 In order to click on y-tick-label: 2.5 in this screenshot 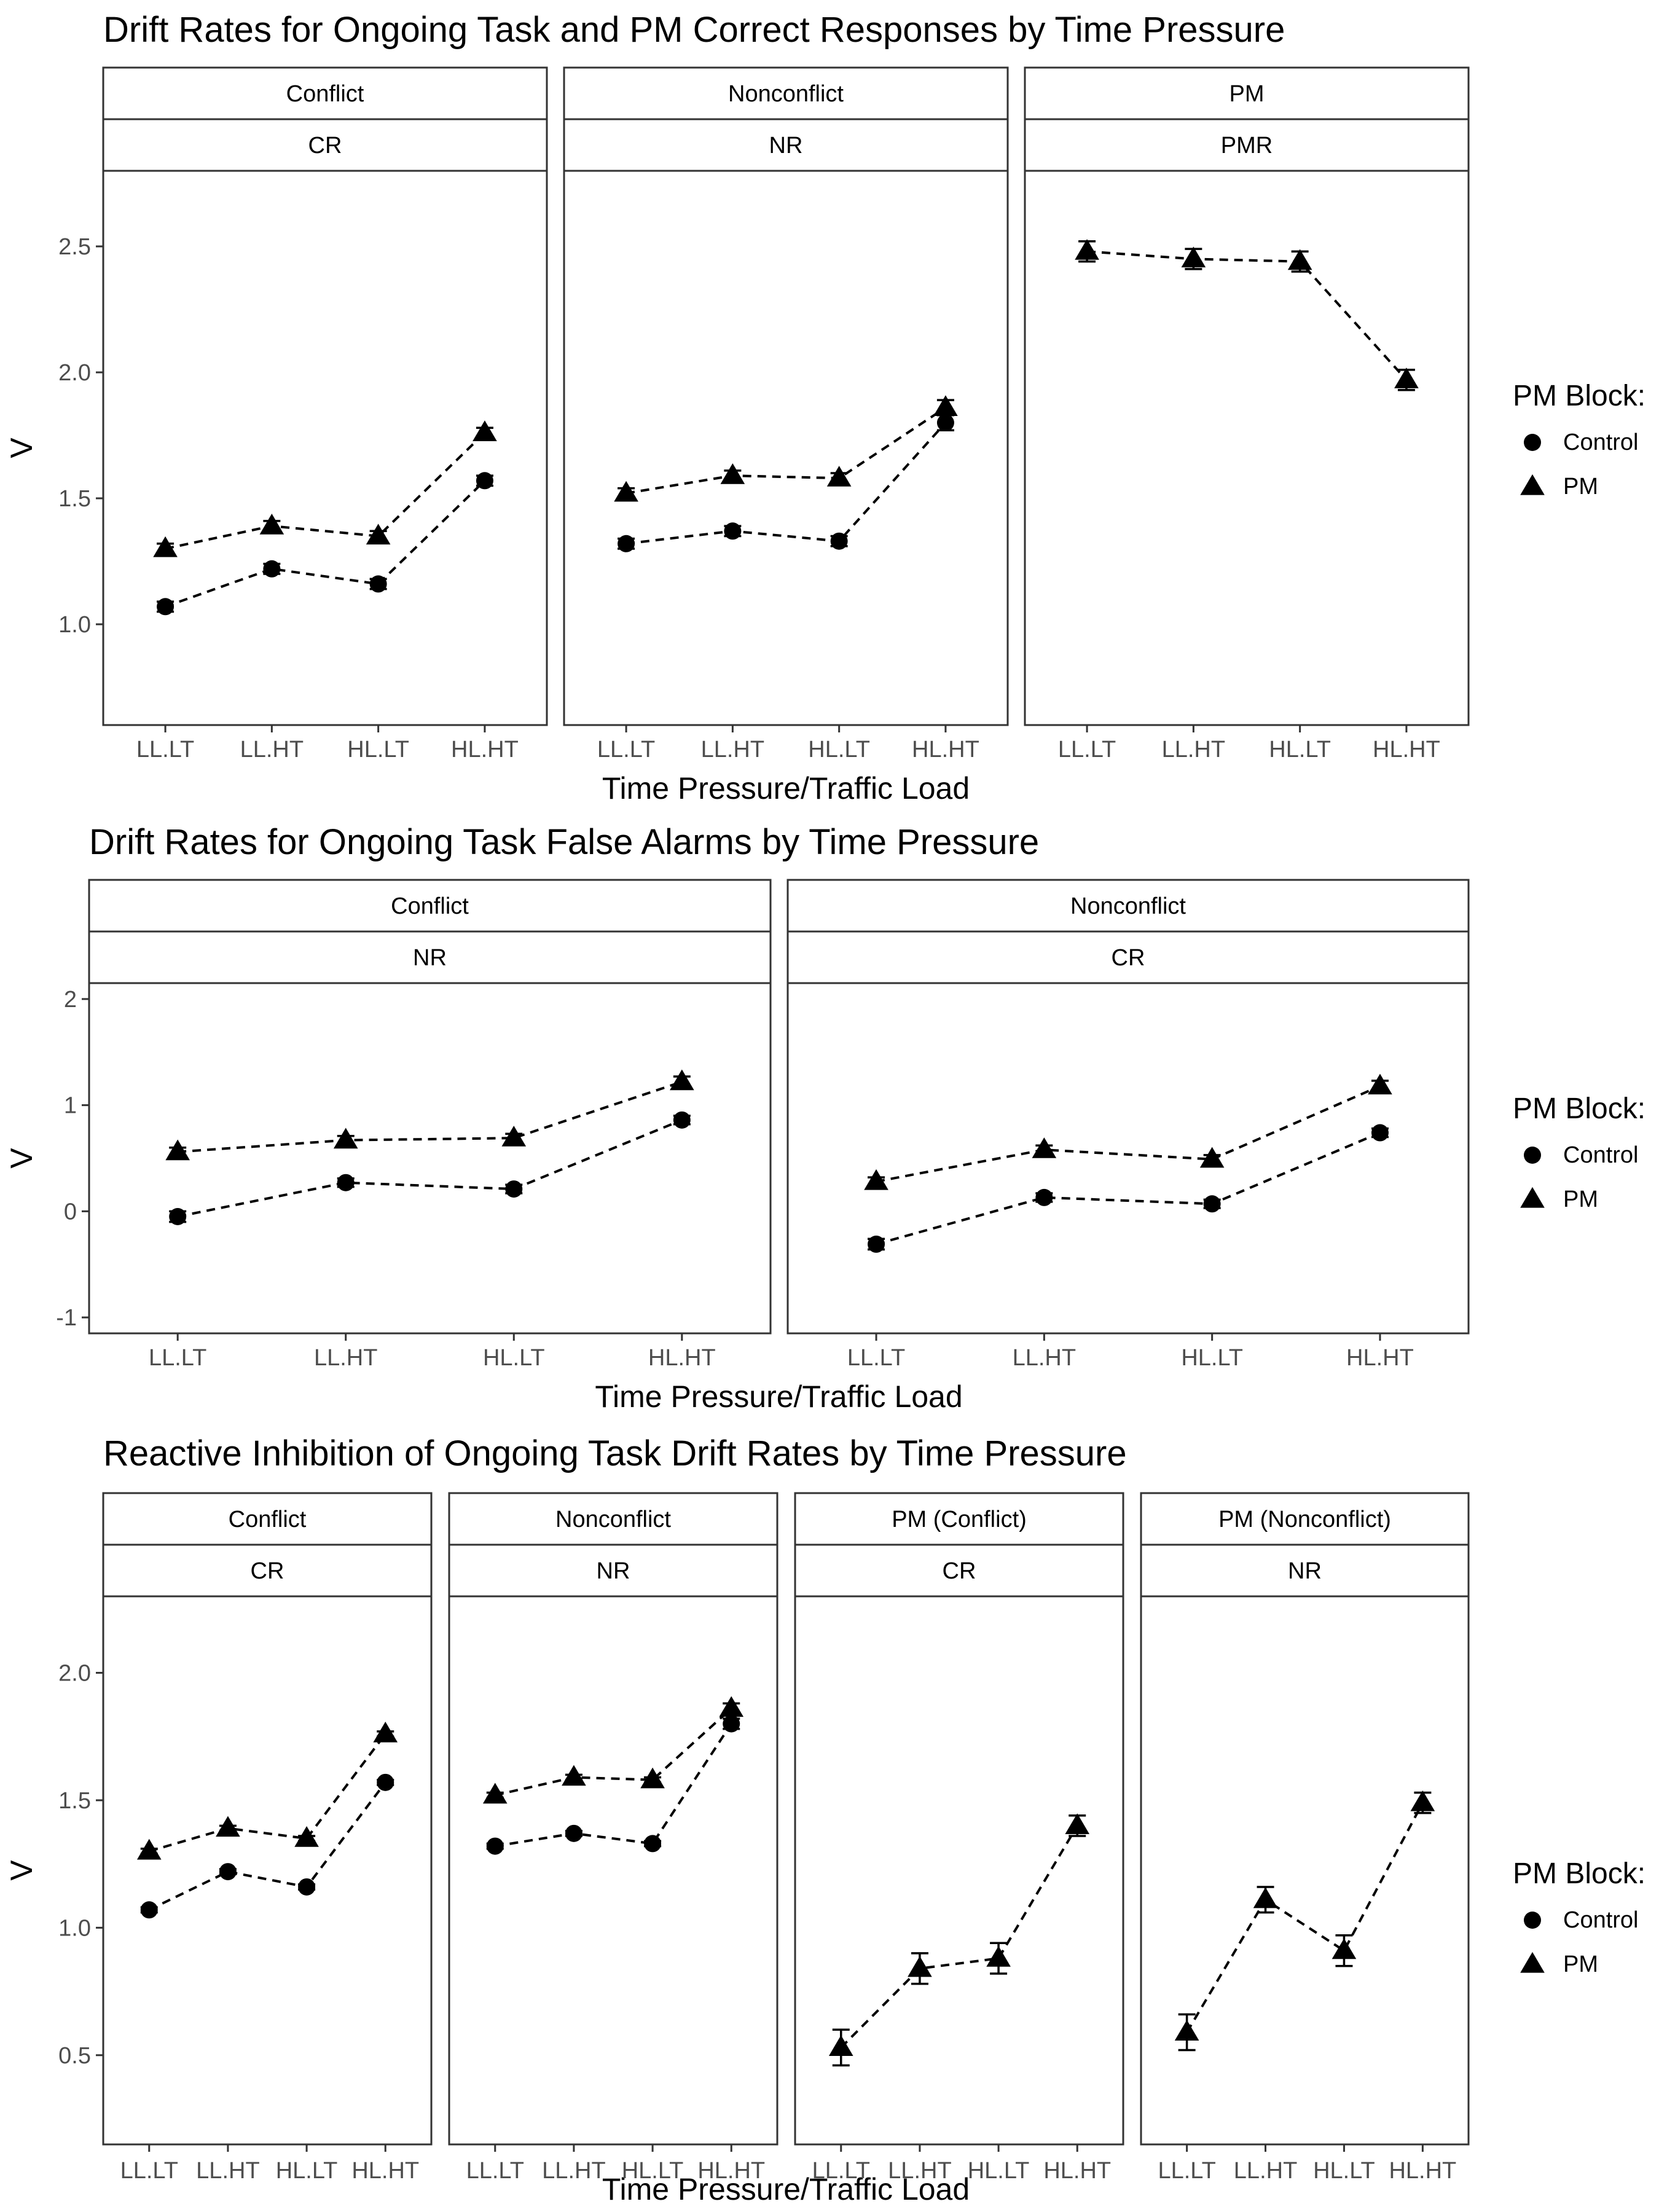, I will do `click(74, 247)`.